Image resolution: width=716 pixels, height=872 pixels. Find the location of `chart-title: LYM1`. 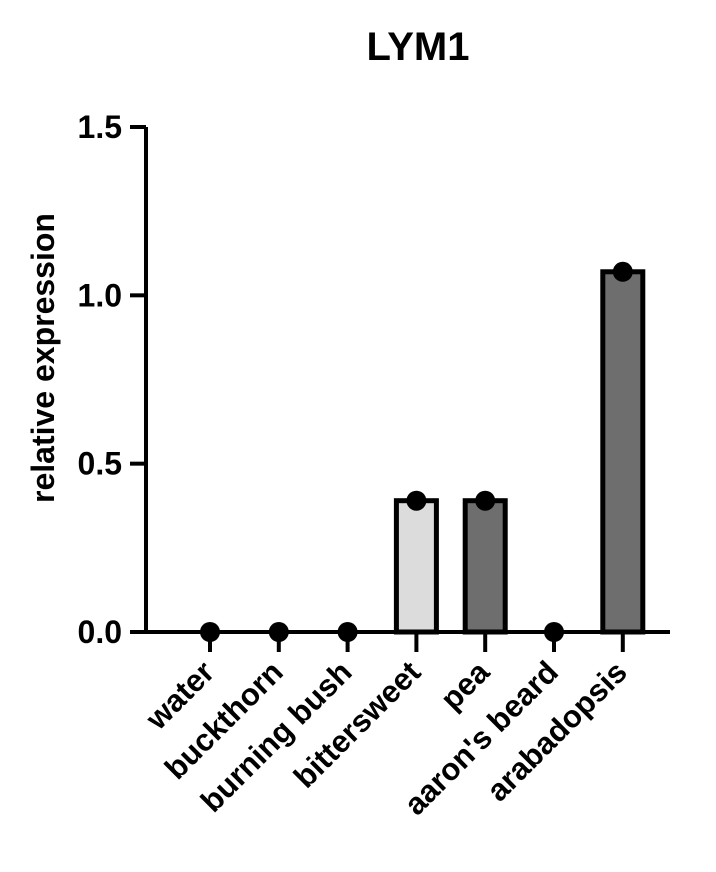

chart-title: LYM1 is located at coordinates (417, 47).